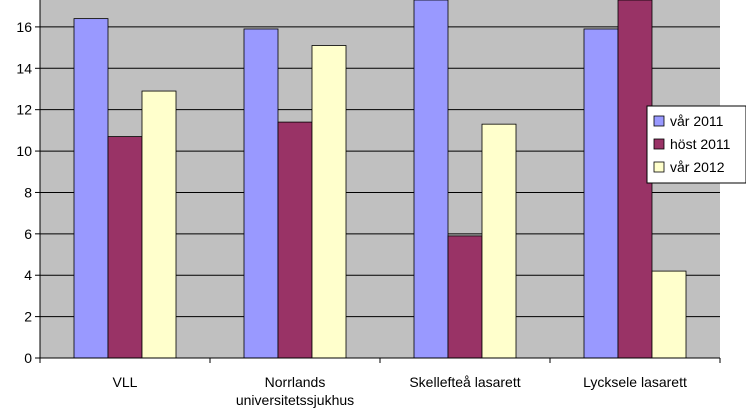 This screenshot has width=746, height=419. I want to click on y-tick-label: 12, so click(24, 110).